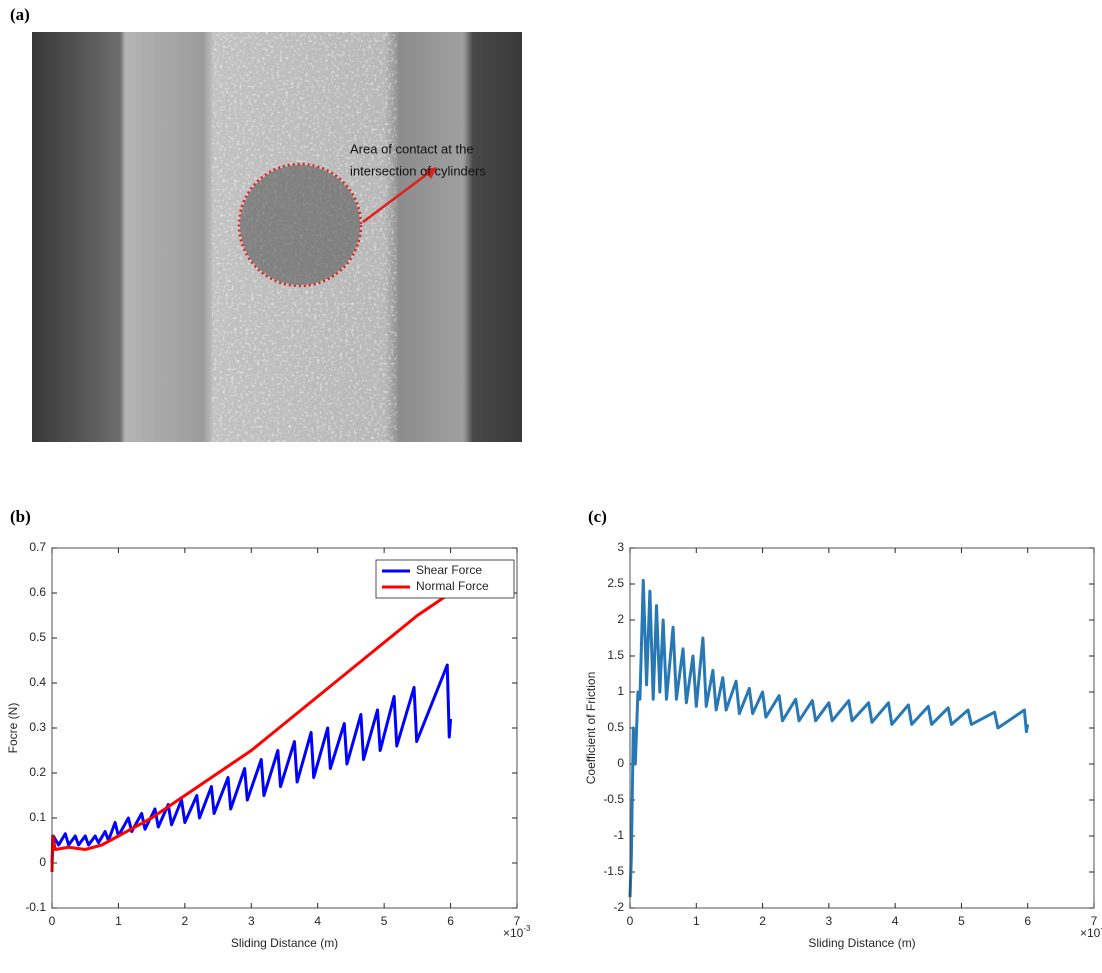  Describe the element at coordinates (613, 799) in the screenshot. I see `y-tick-label: -0.5` at that location.